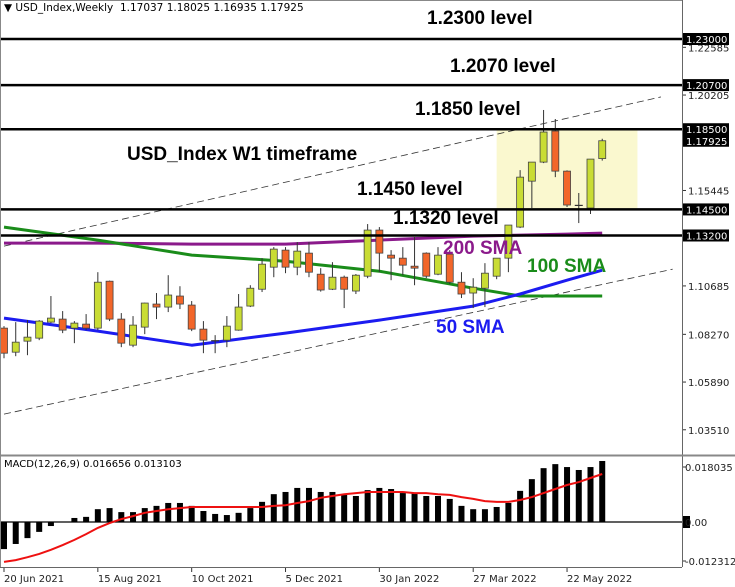 Image resolution: width=735 pixels, height=587 pixels. I want to click on macd-header: MACD(12,26,9) 0.016656 0.013103, so click(93, 464).